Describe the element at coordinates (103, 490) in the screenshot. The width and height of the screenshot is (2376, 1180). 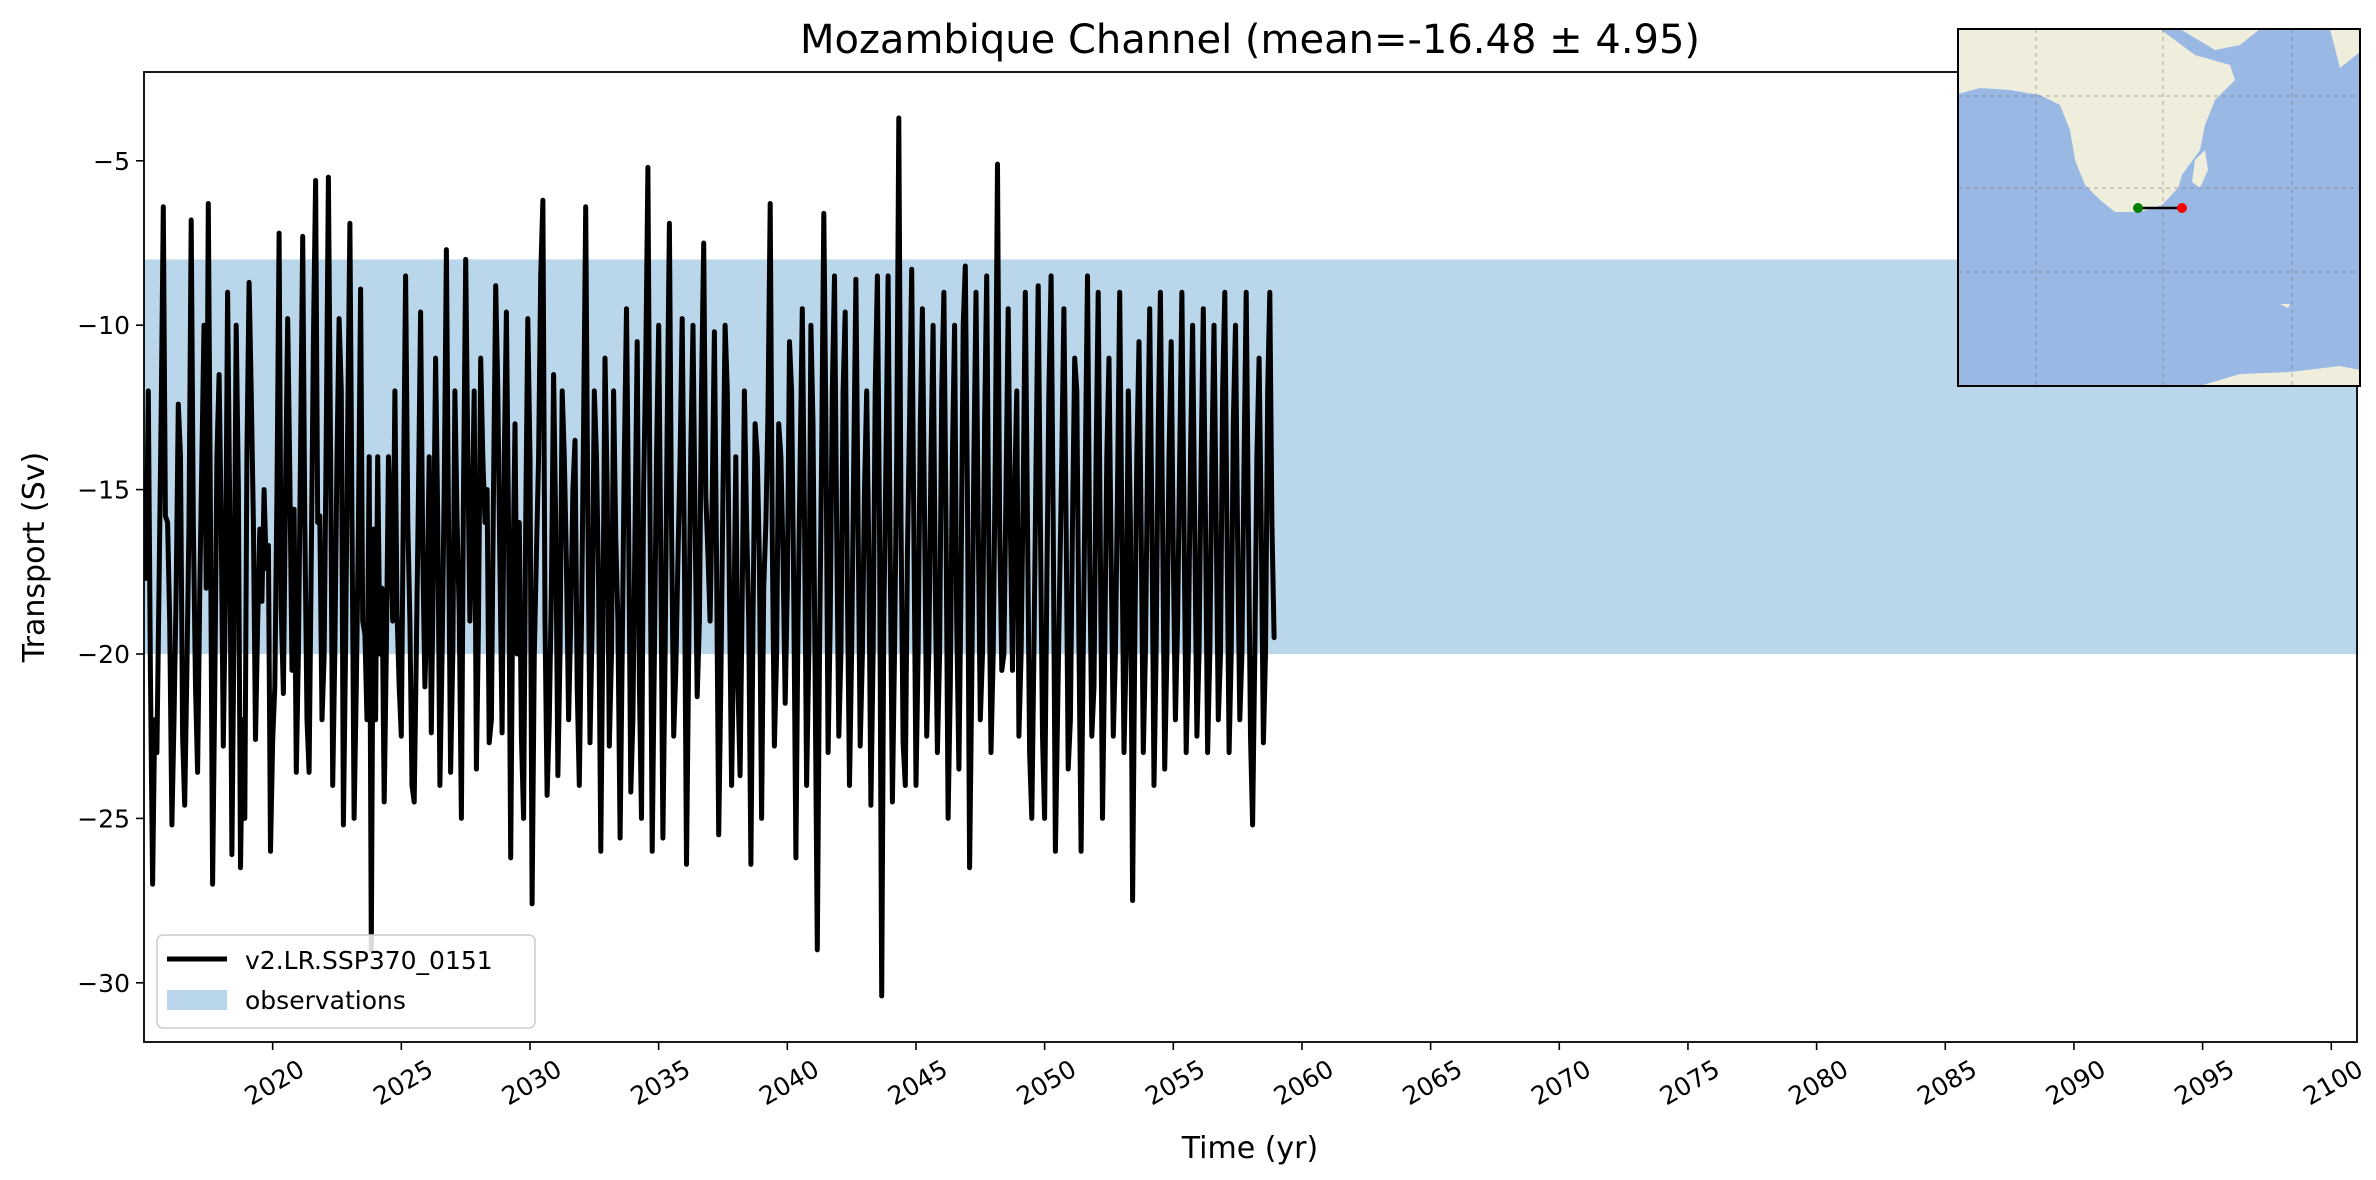
I see `y-tick-label: −15` at that location.